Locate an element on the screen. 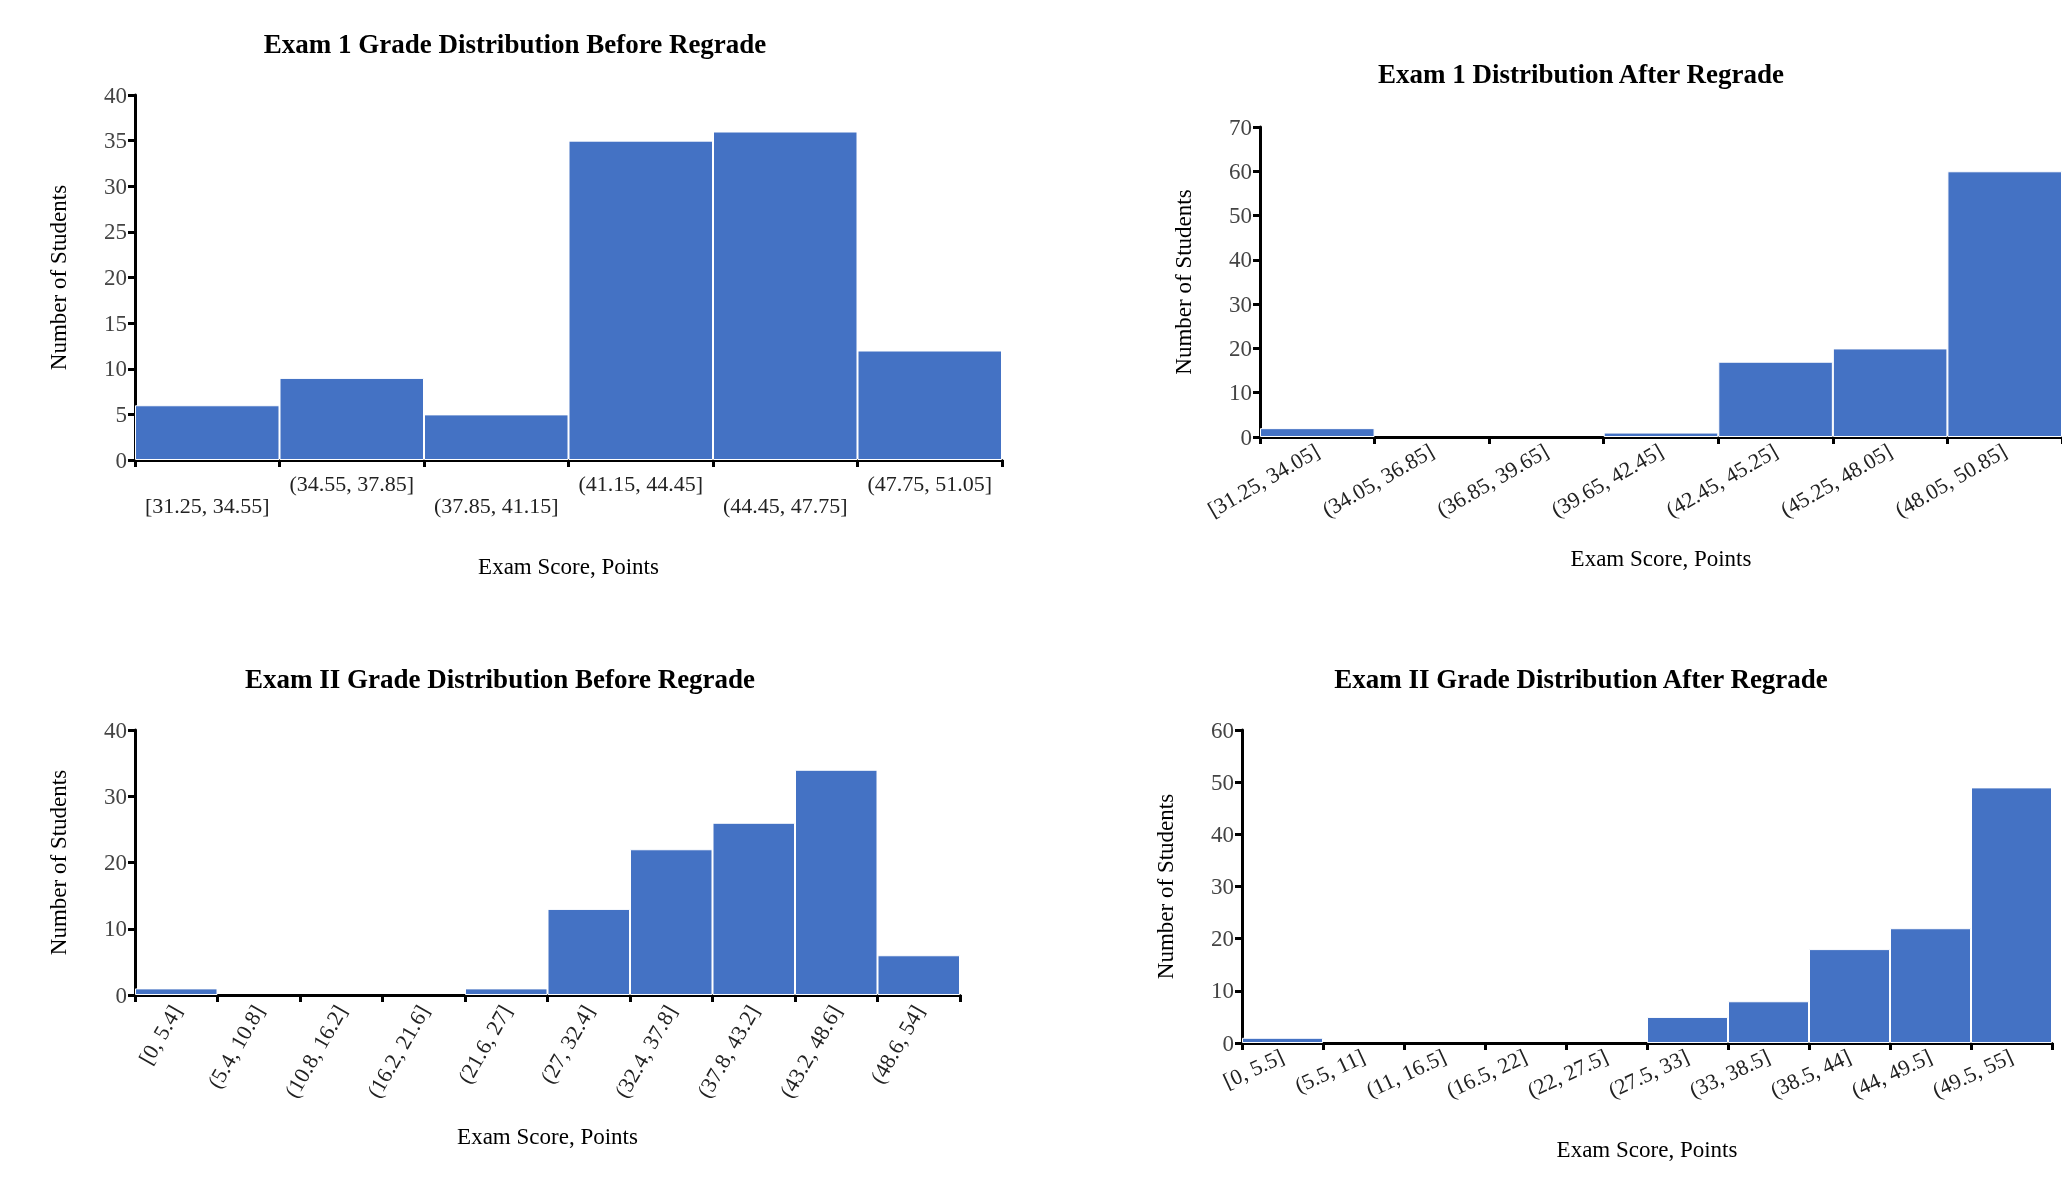 The image size is (2062, 1197). x-tick-label: [31.25, 34.55] is located at coordinates (207, 505).